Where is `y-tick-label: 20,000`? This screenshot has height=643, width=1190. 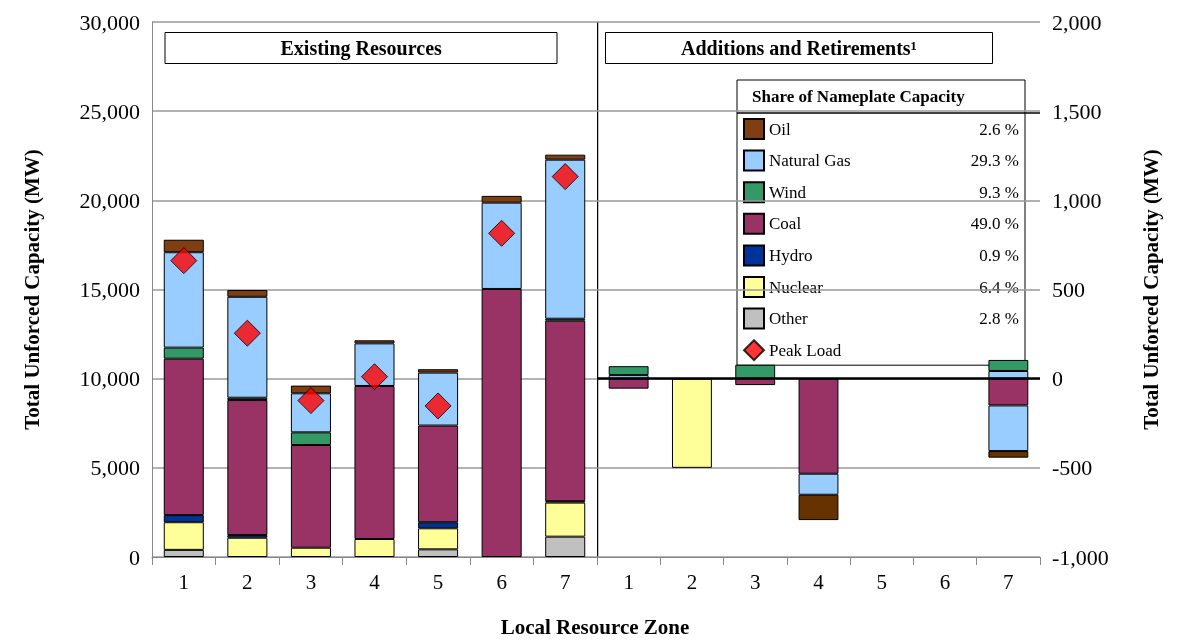 y-tick-label: 20,000 is located at coordinates (109, 200).